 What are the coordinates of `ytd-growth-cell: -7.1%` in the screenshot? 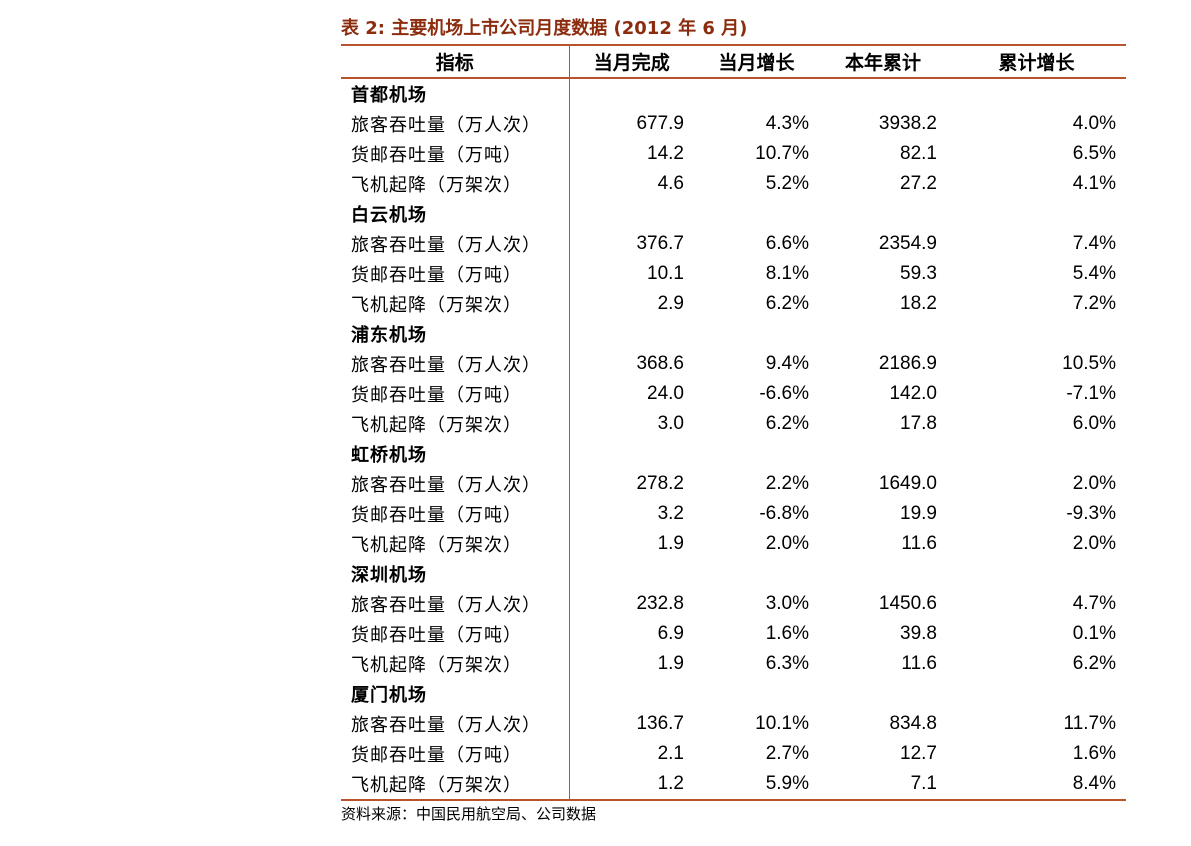 It's located at (1091, 393).